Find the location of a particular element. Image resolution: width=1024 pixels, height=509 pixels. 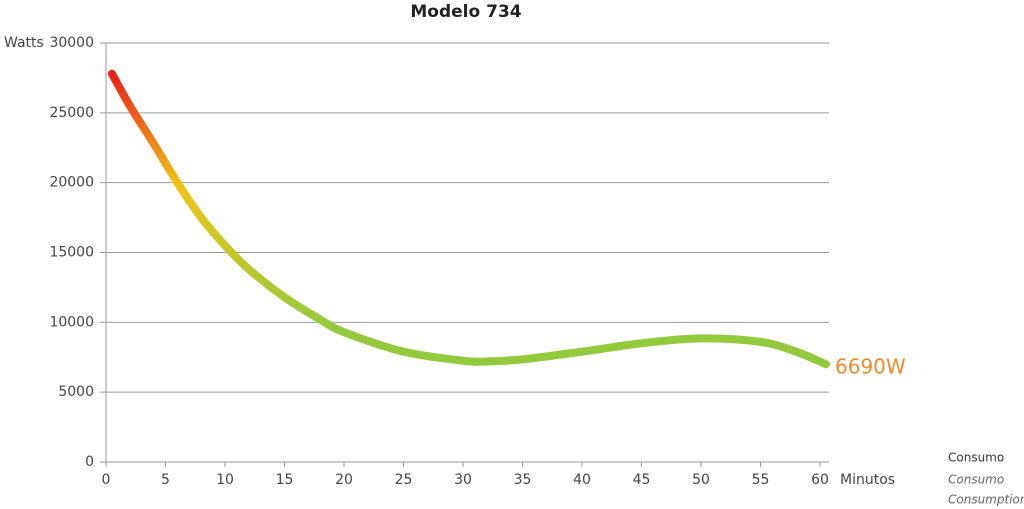

x-tick-label: 20 is located at coordinates (344, 480).